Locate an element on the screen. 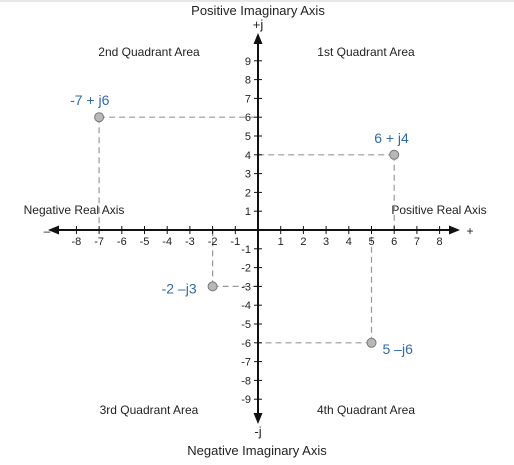 This screenshot has height=465, width=514. positive-real-axis-label: Positive Real Axis is located at coordinates (438, 210).